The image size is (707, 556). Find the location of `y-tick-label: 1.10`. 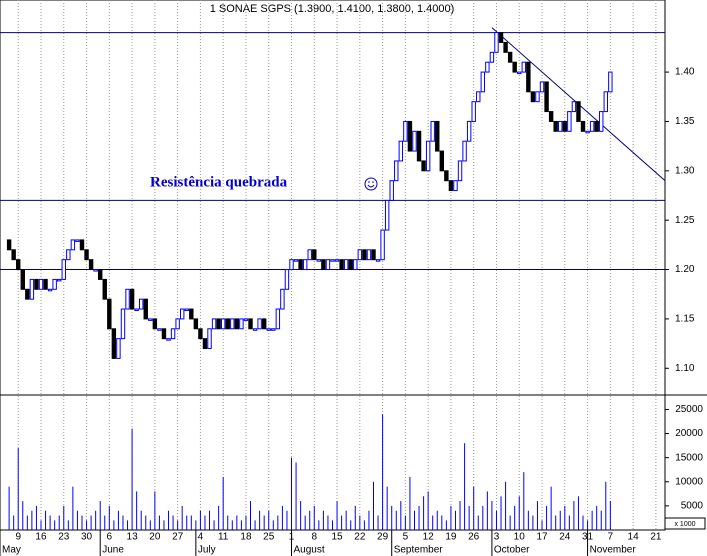

y-tick-label: 1.10 is located at coordinates (685, 368).